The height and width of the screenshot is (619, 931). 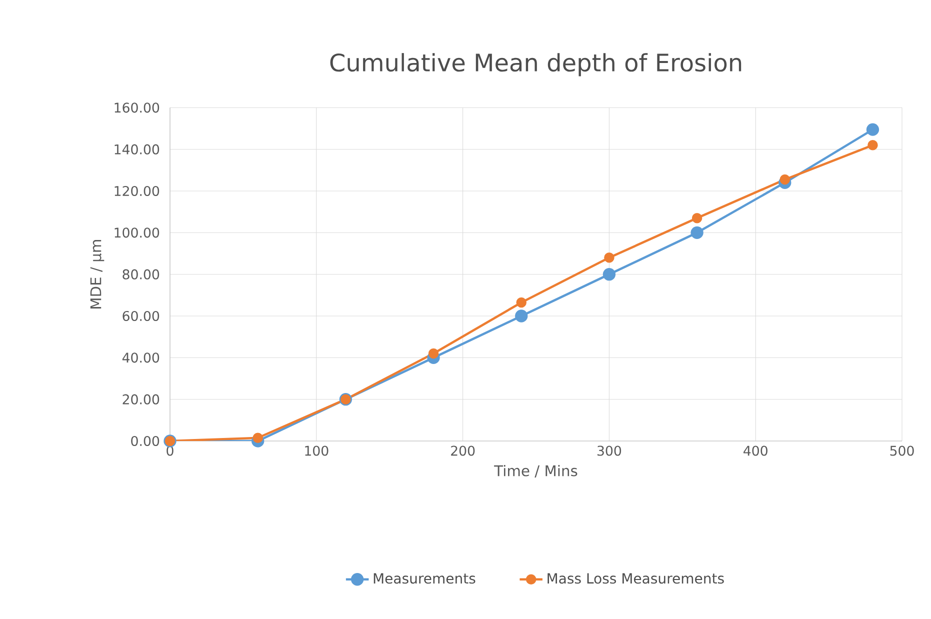 I want to click on x-axis-title: Time / Mins, so click(x=536, y=471).